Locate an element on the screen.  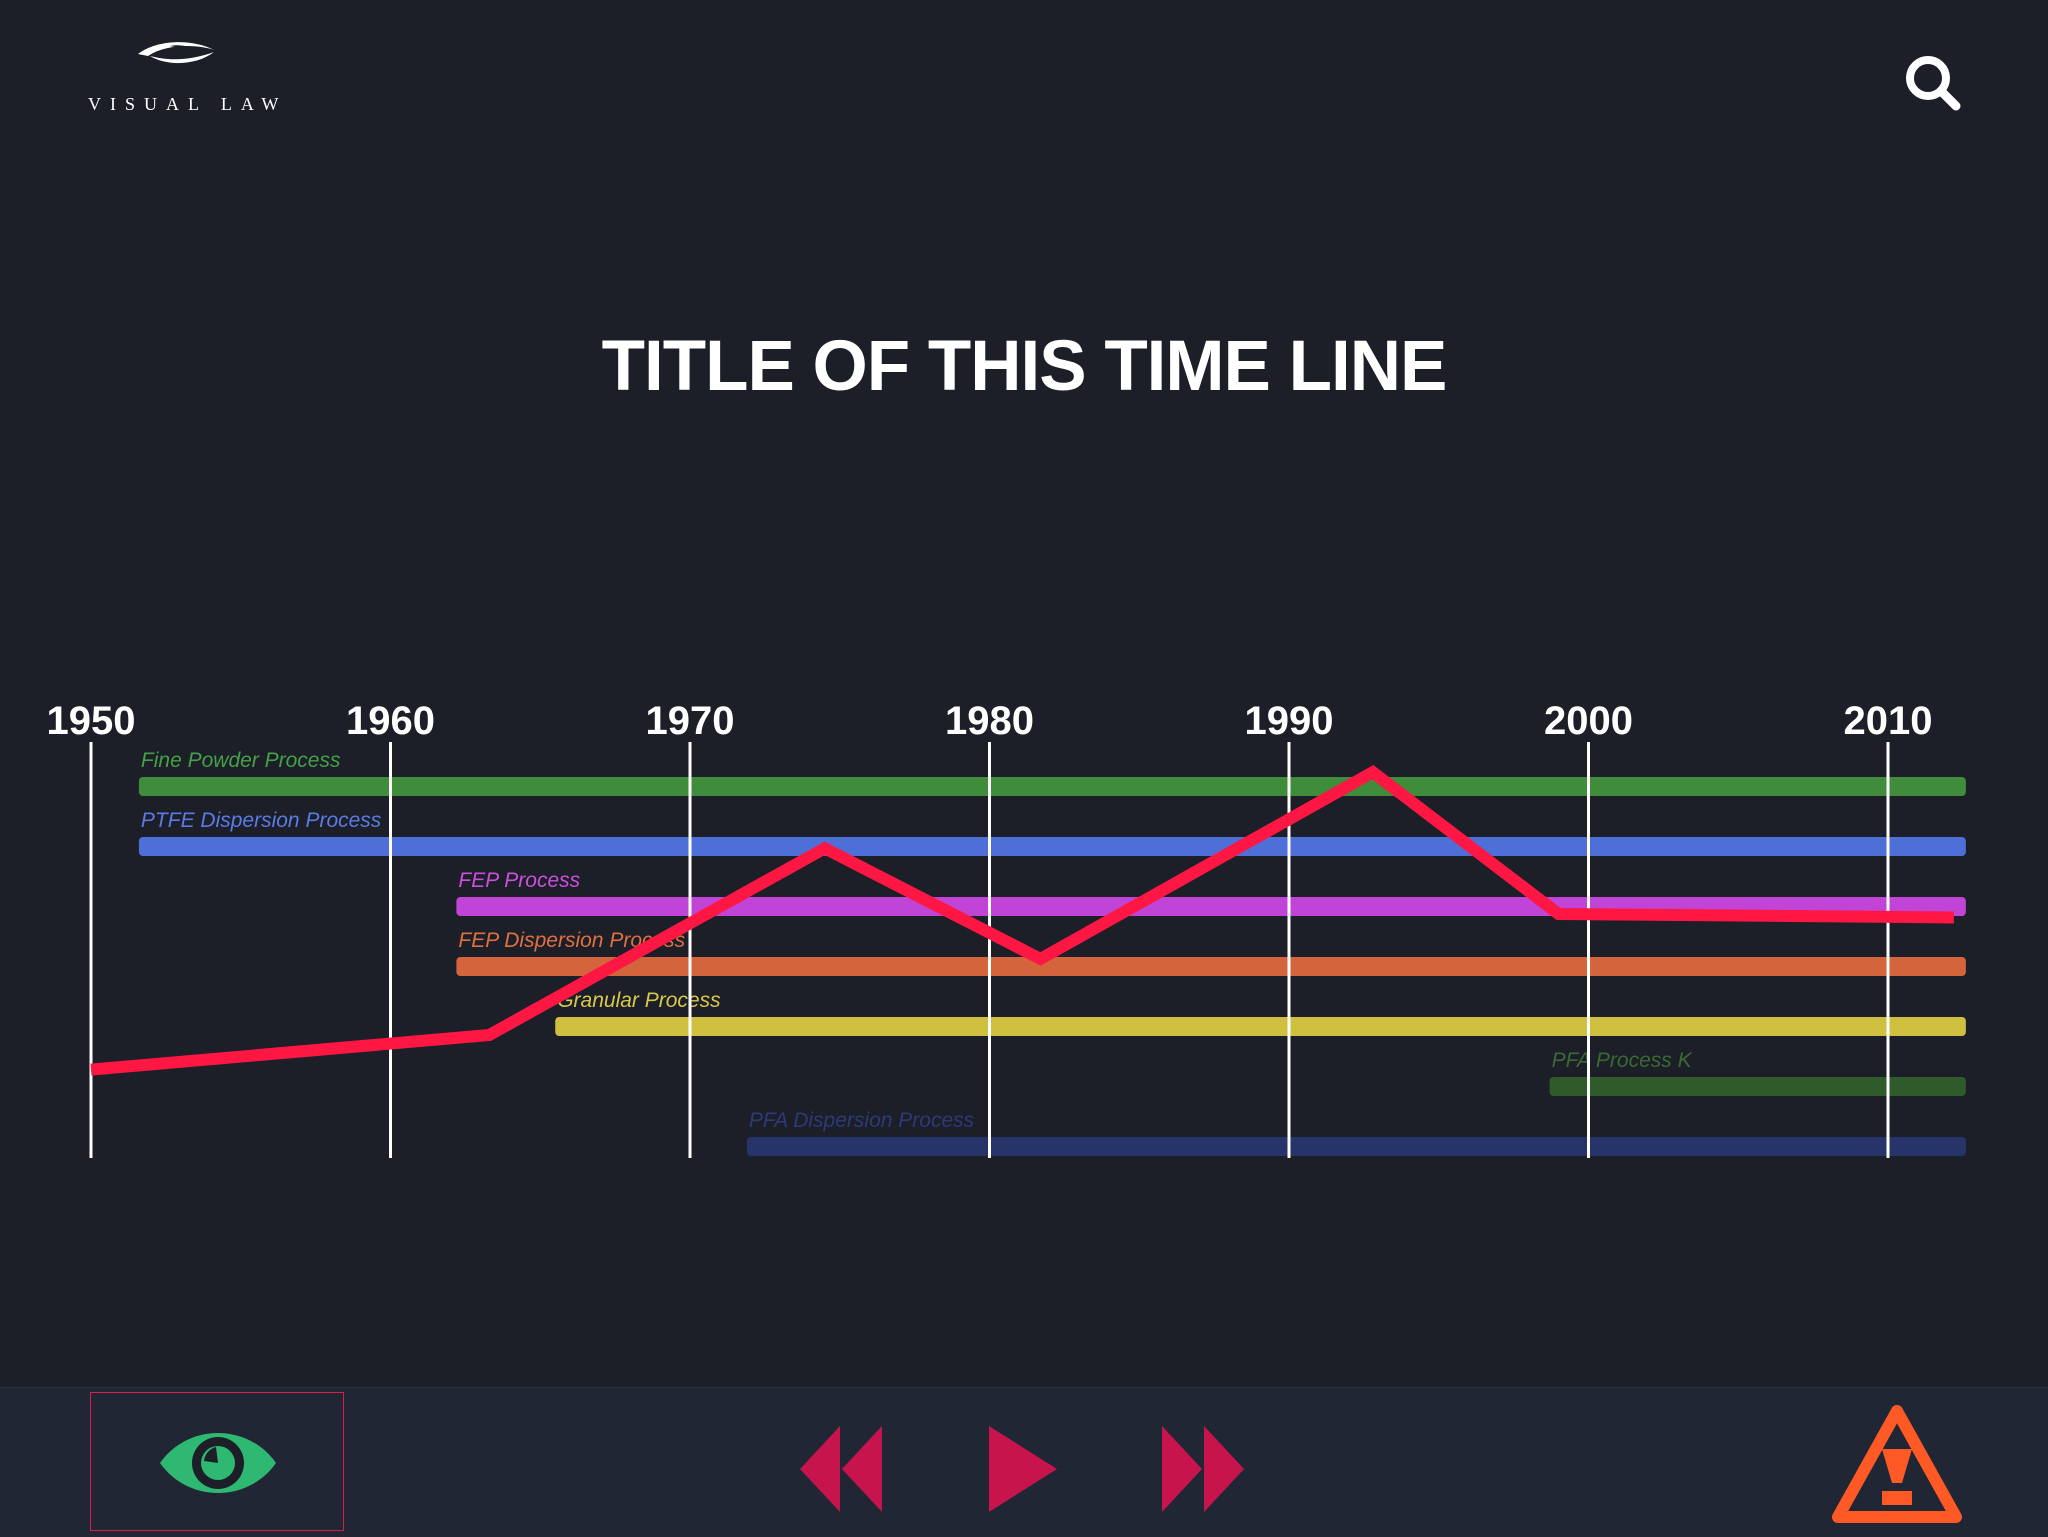
year-tick-labels: 1950 1960 1970 1980 1990 2000 2010 is located at coordinates (990, 721).